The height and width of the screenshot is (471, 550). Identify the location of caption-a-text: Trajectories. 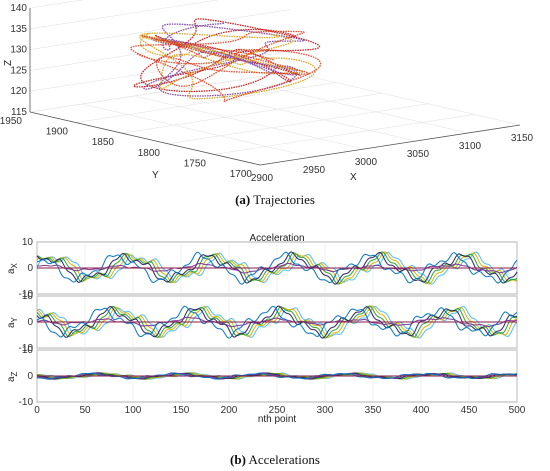
(282, 199).